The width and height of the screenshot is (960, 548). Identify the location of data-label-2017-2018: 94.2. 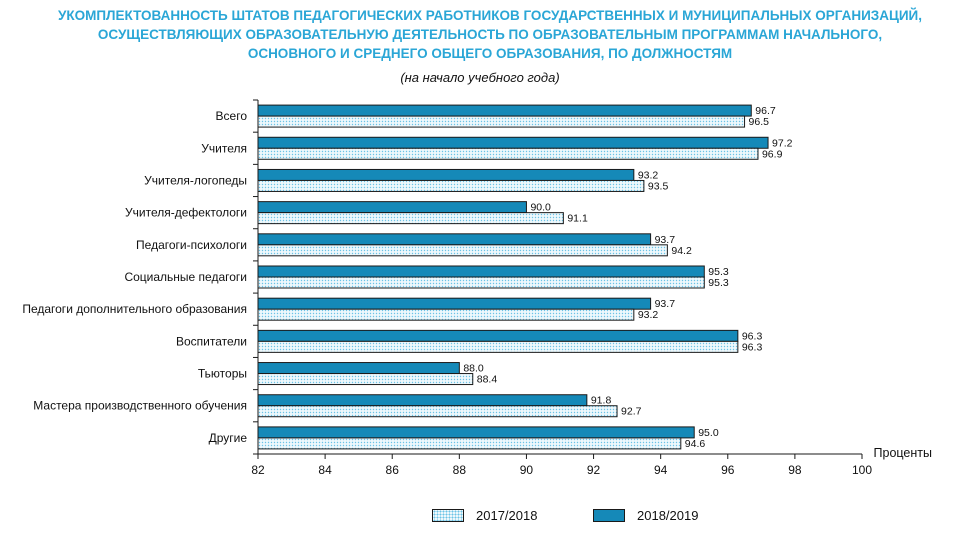
(681, 251).